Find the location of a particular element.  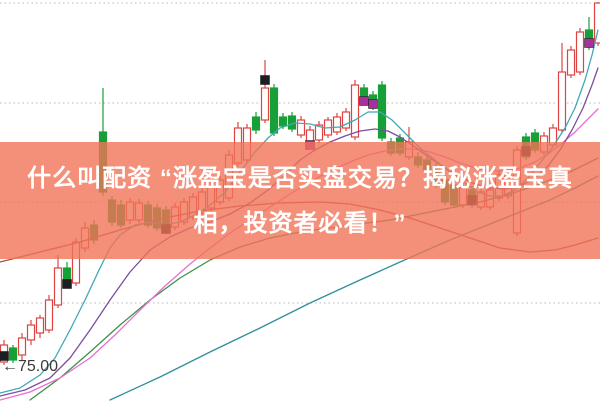

headline-line-2: 相，投资者必看！” is located at coordinates (300, 223).